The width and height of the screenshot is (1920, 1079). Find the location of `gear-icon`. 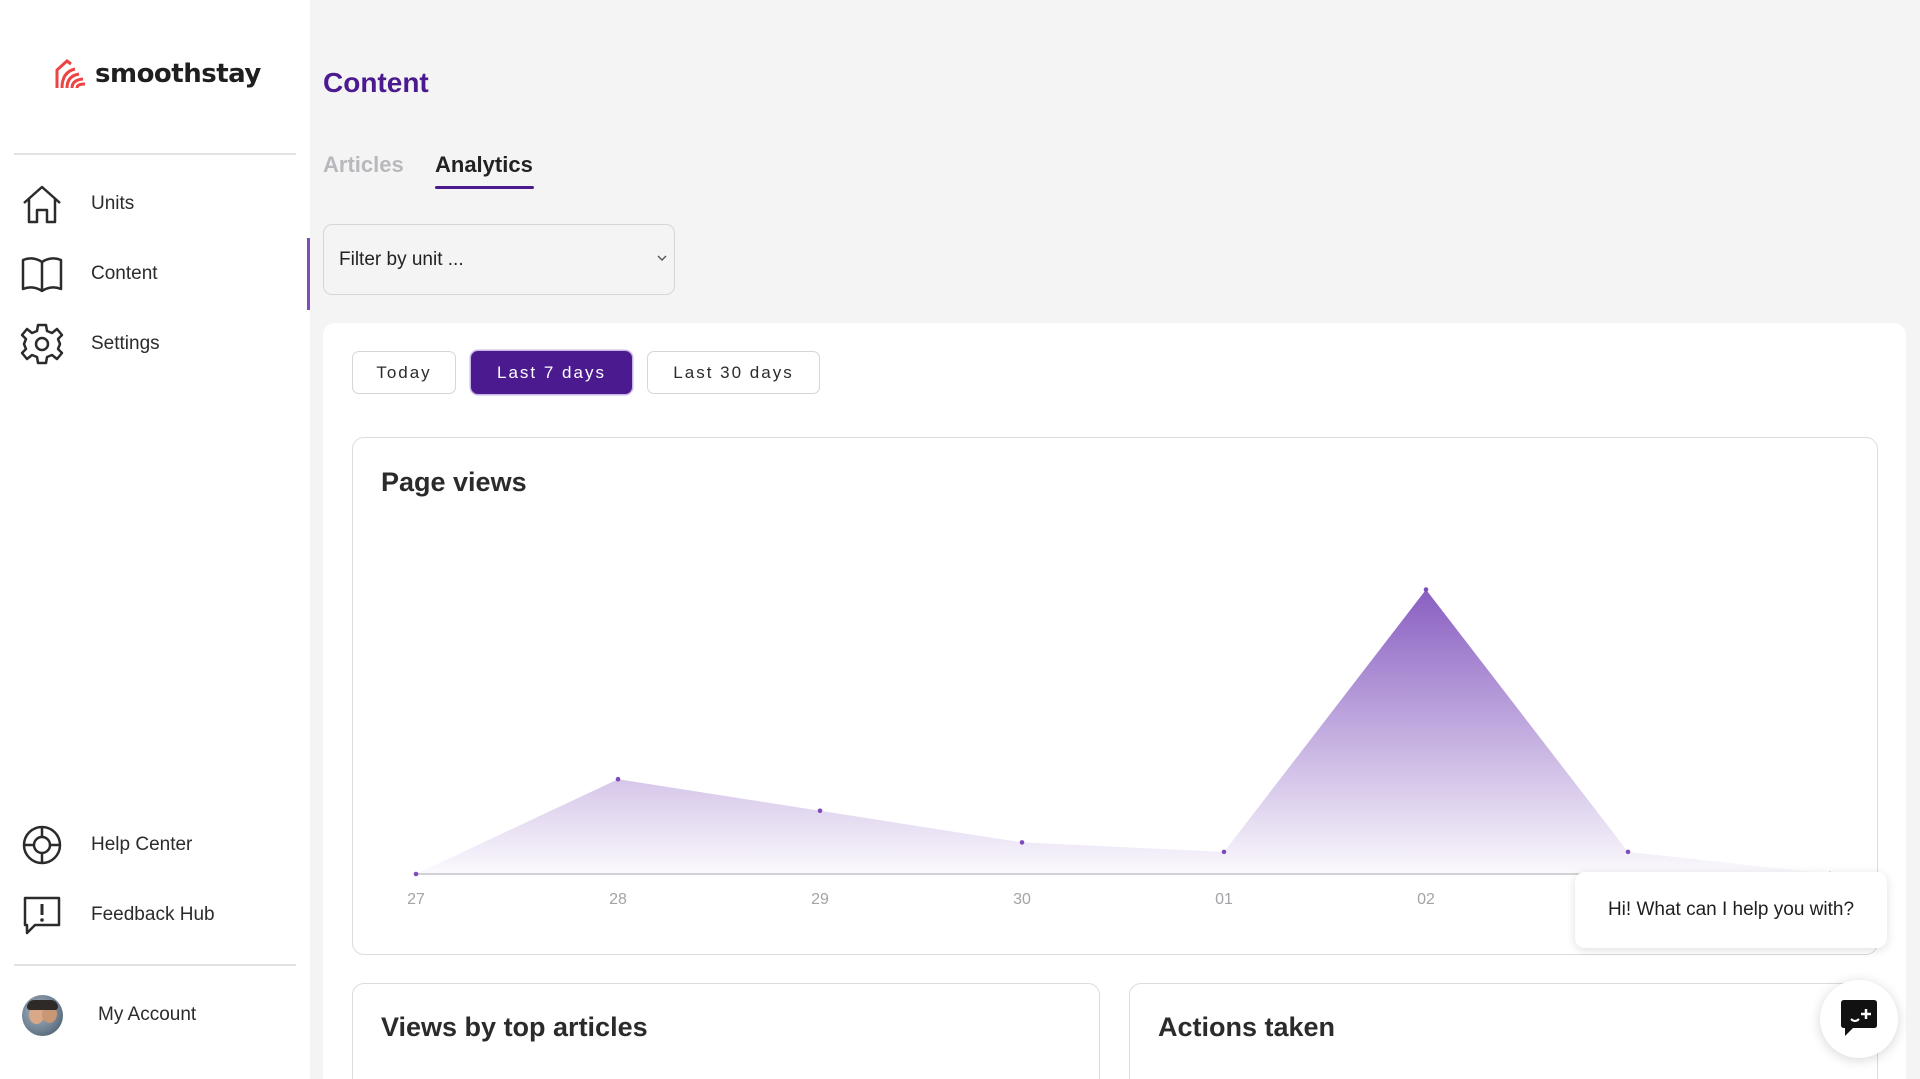

gear-icon is located at coordinates (42, 344).